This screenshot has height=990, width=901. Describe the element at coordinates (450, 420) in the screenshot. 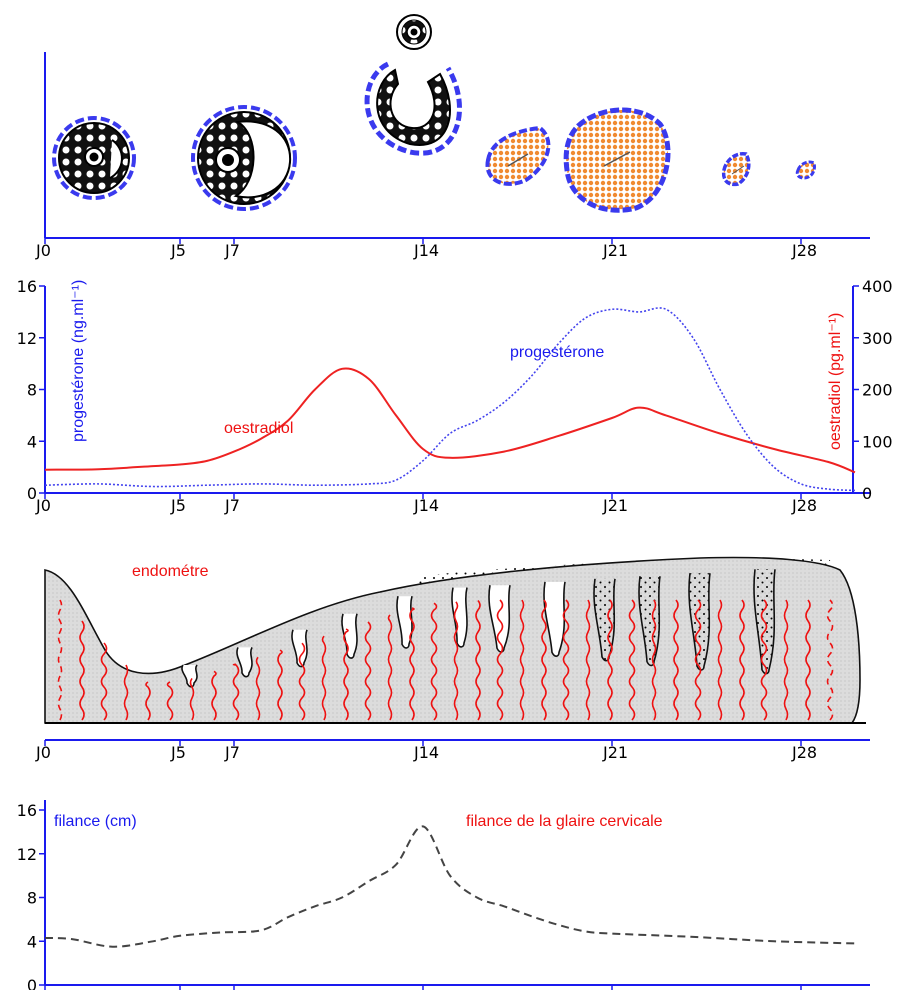

I see `oestradiol-series-line` at that location.